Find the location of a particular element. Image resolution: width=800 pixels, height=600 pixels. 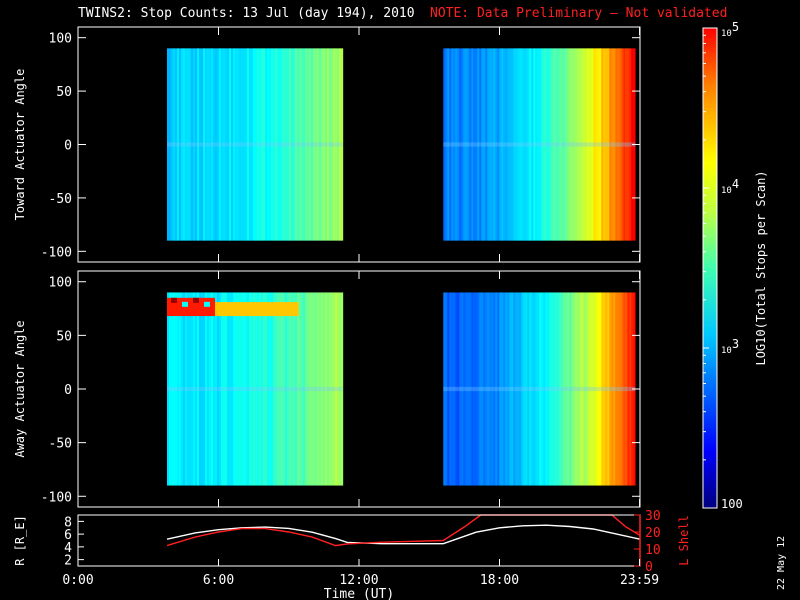

orbit-ytick-right-label: 30 is located at coordinates (653, 516).